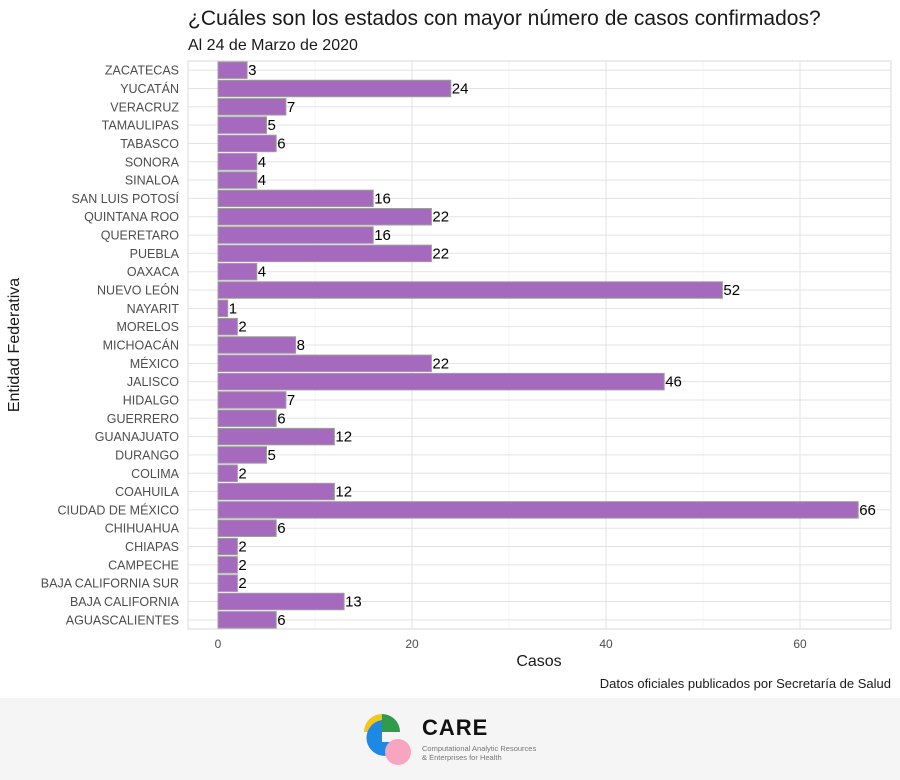 Image resolution: width=900 pixels, height=780 pixels. I want to click on value-label: 24, so click(460, 88).